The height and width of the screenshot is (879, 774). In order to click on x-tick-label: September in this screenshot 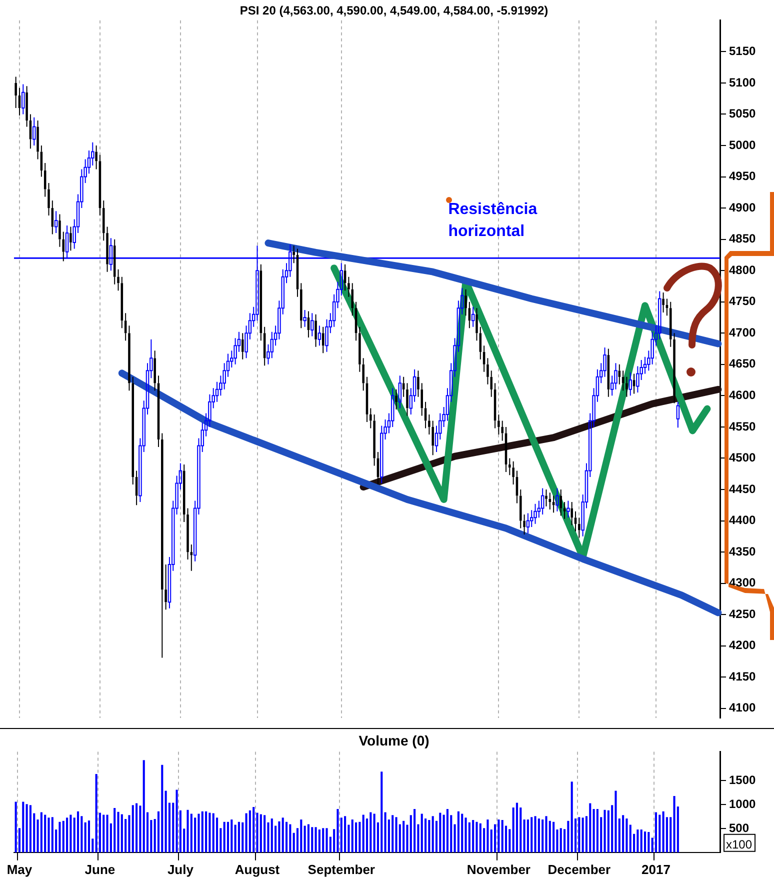, I will do `click(341, 869)`.